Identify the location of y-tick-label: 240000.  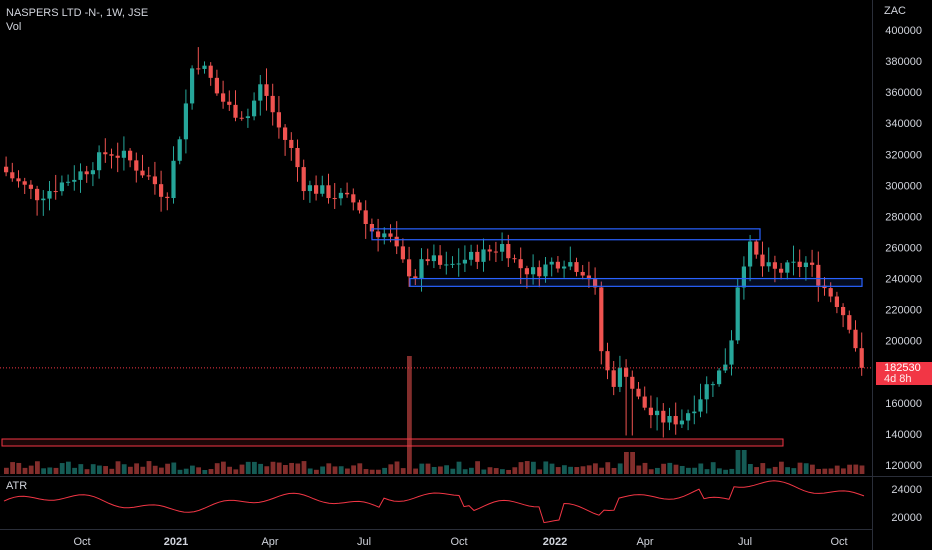
(903, 280).